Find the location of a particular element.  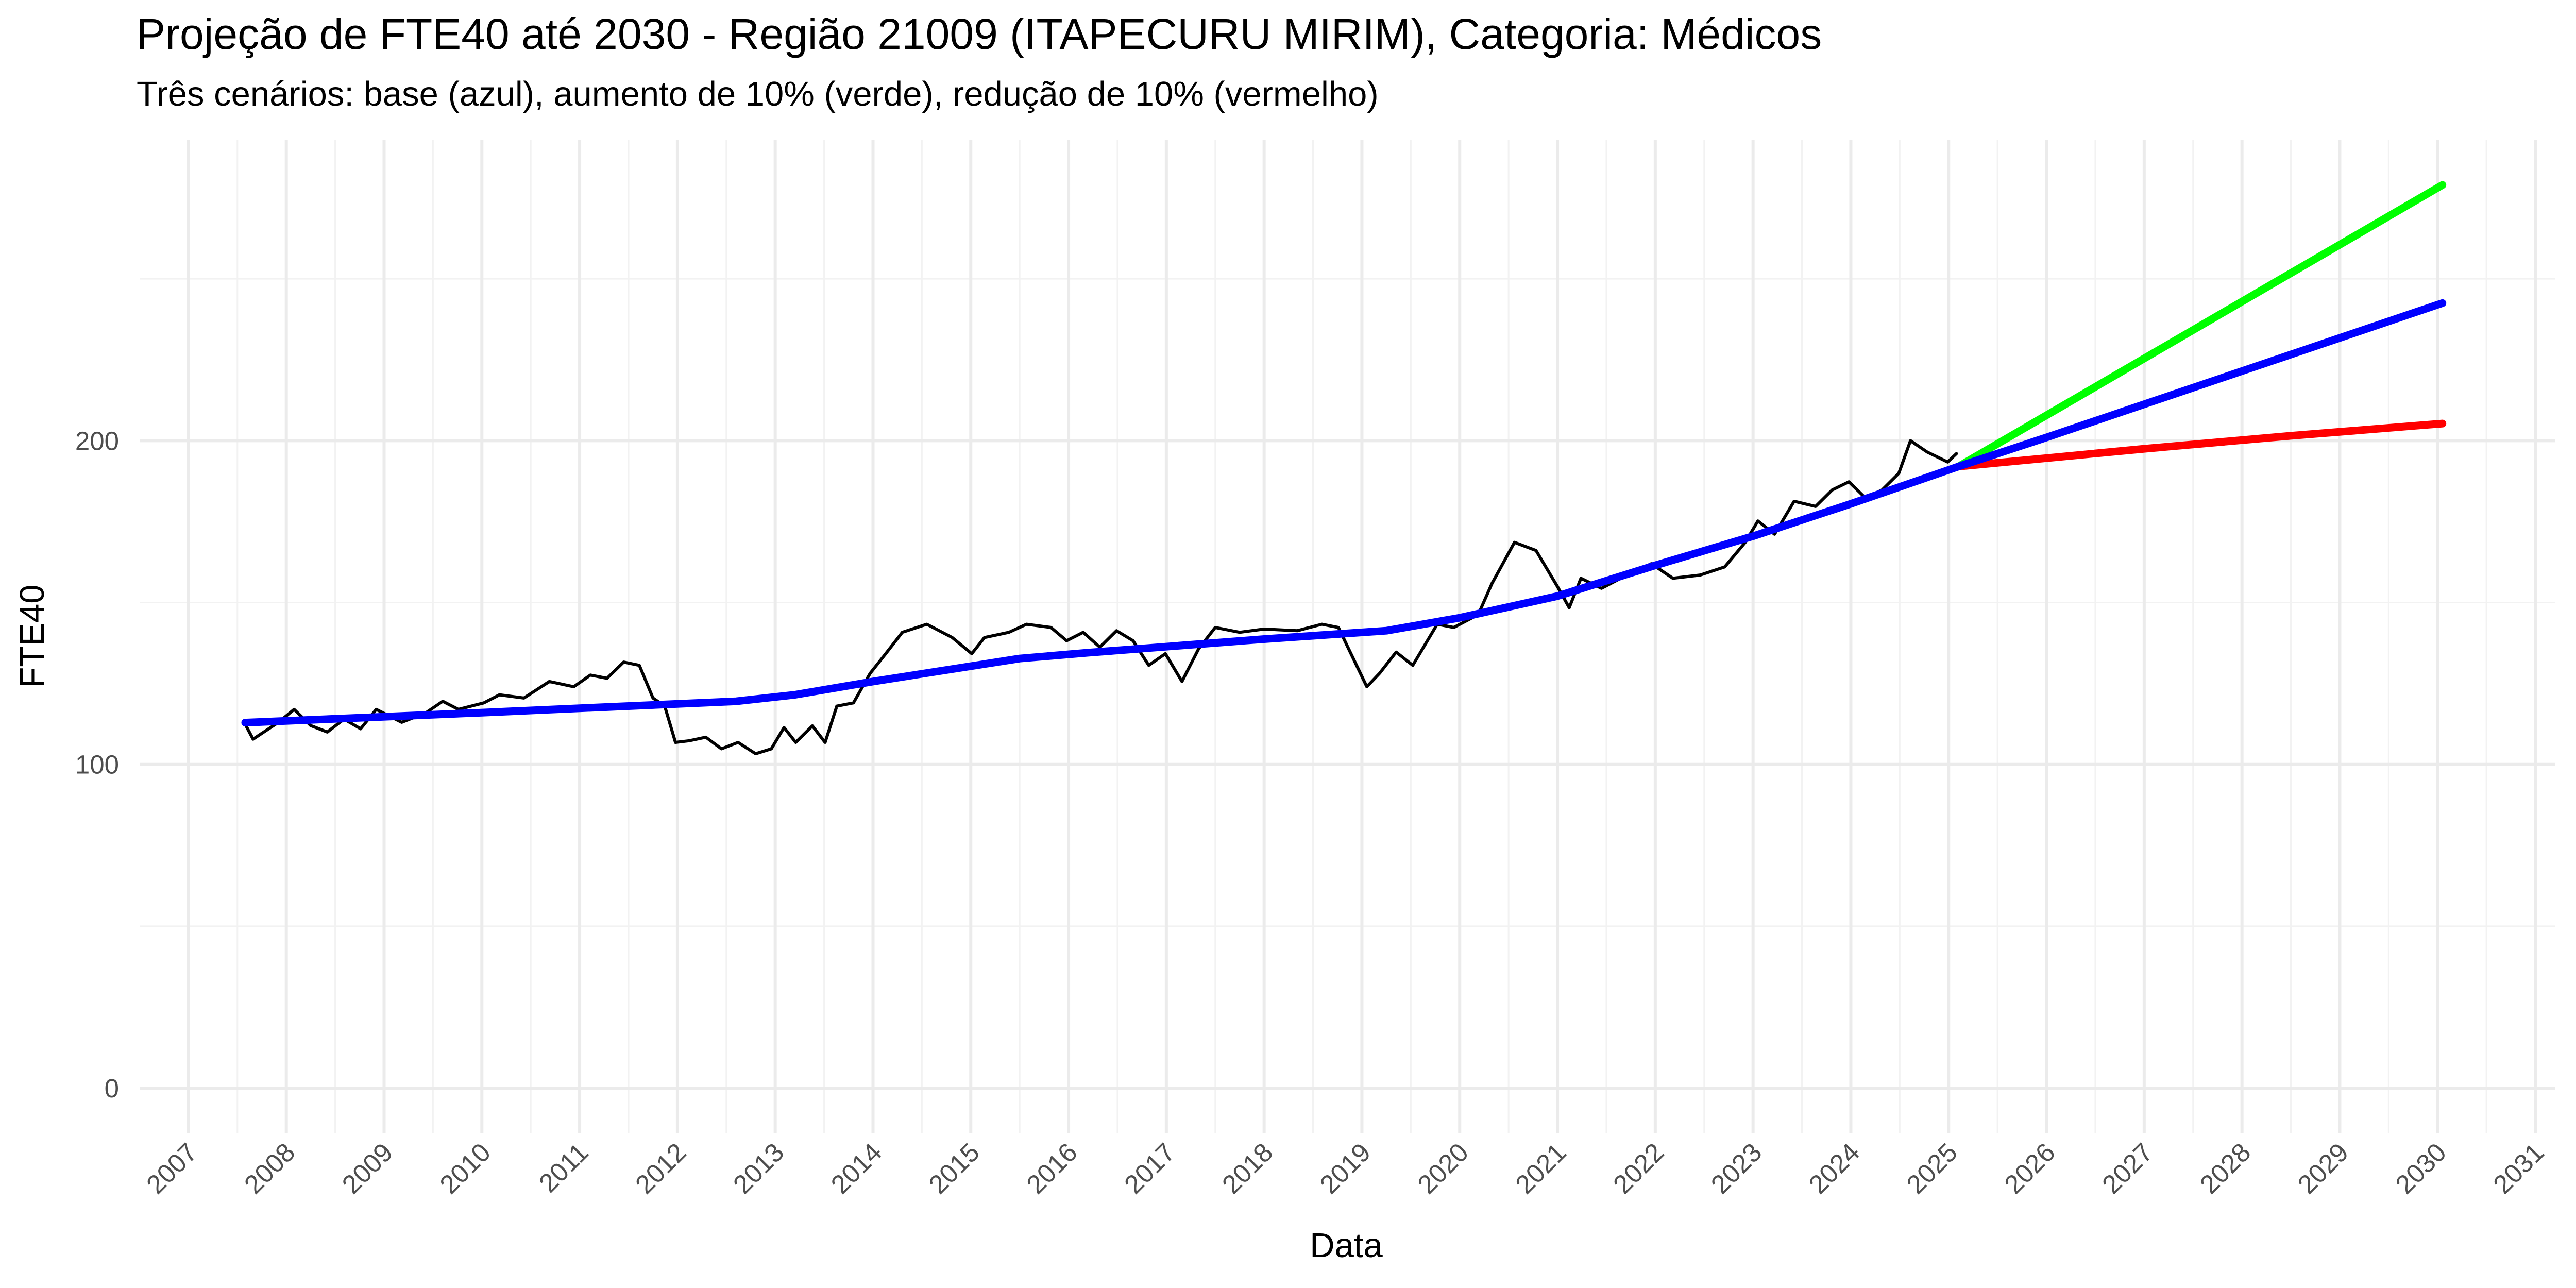

y-tick-label: 100 is located at coordinates (97, 764).